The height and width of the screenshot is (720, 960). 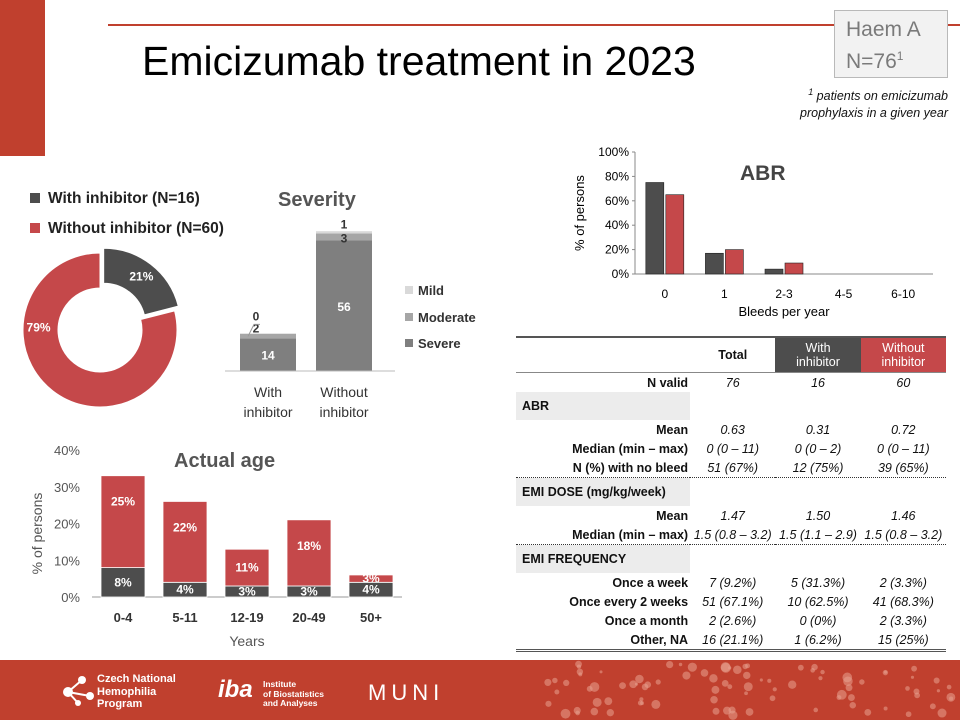 I want to click on severity-data-label: 2, so click(x=256, y=328).